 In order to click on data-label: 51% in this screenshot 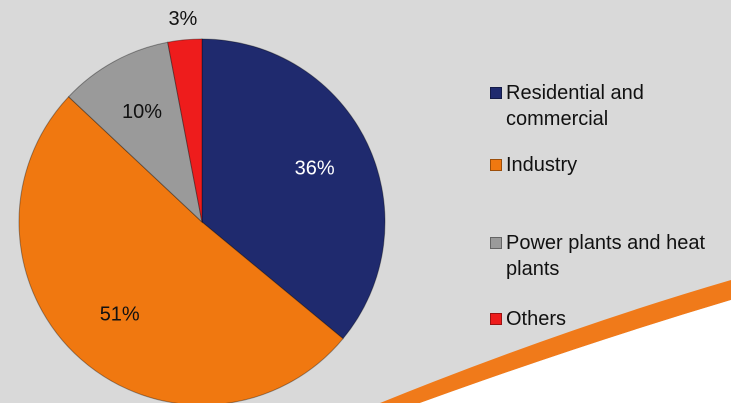, I will do `click(120, 315)`.